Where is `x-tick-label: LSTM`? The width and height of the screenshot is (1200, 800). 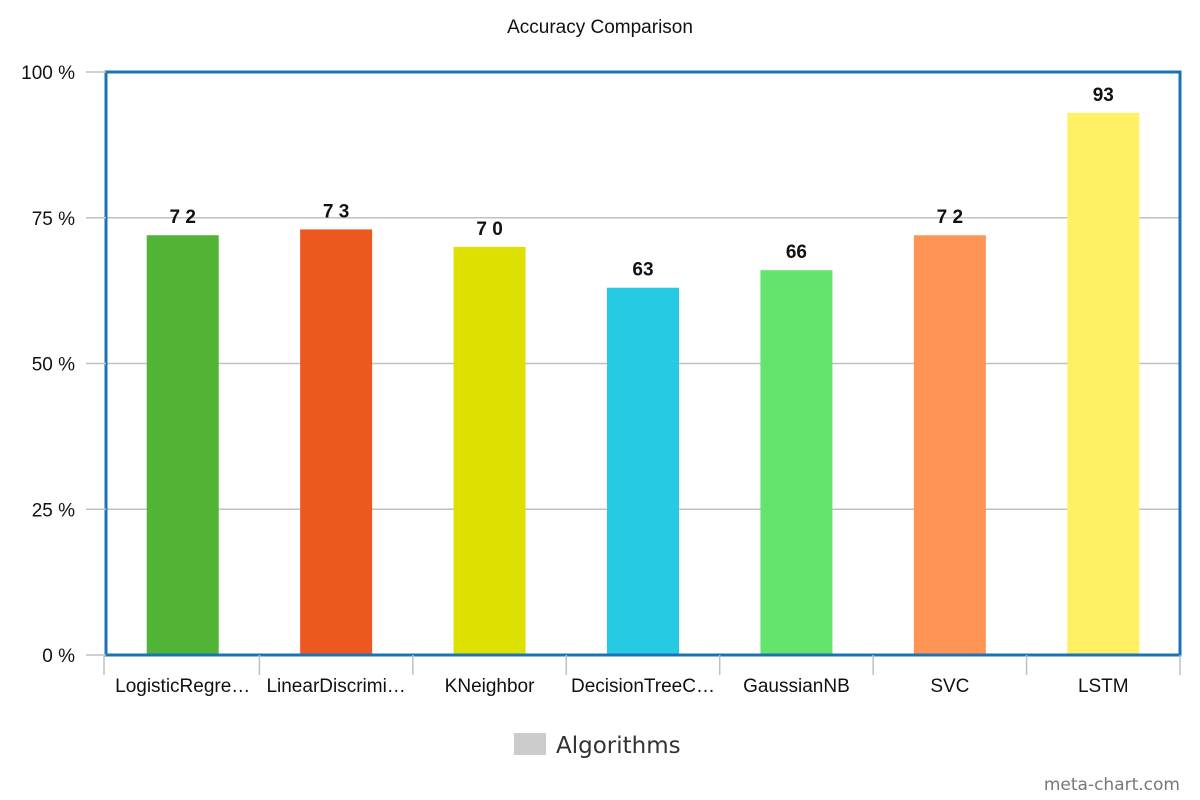 x-tick-label: LSTM is located at coordinates (1103, 686).